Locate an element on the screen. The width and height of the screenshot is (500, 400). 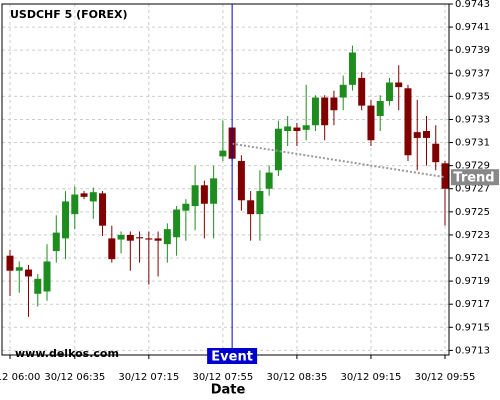
x-axis-label: Date is located at coordinates (228, 390).